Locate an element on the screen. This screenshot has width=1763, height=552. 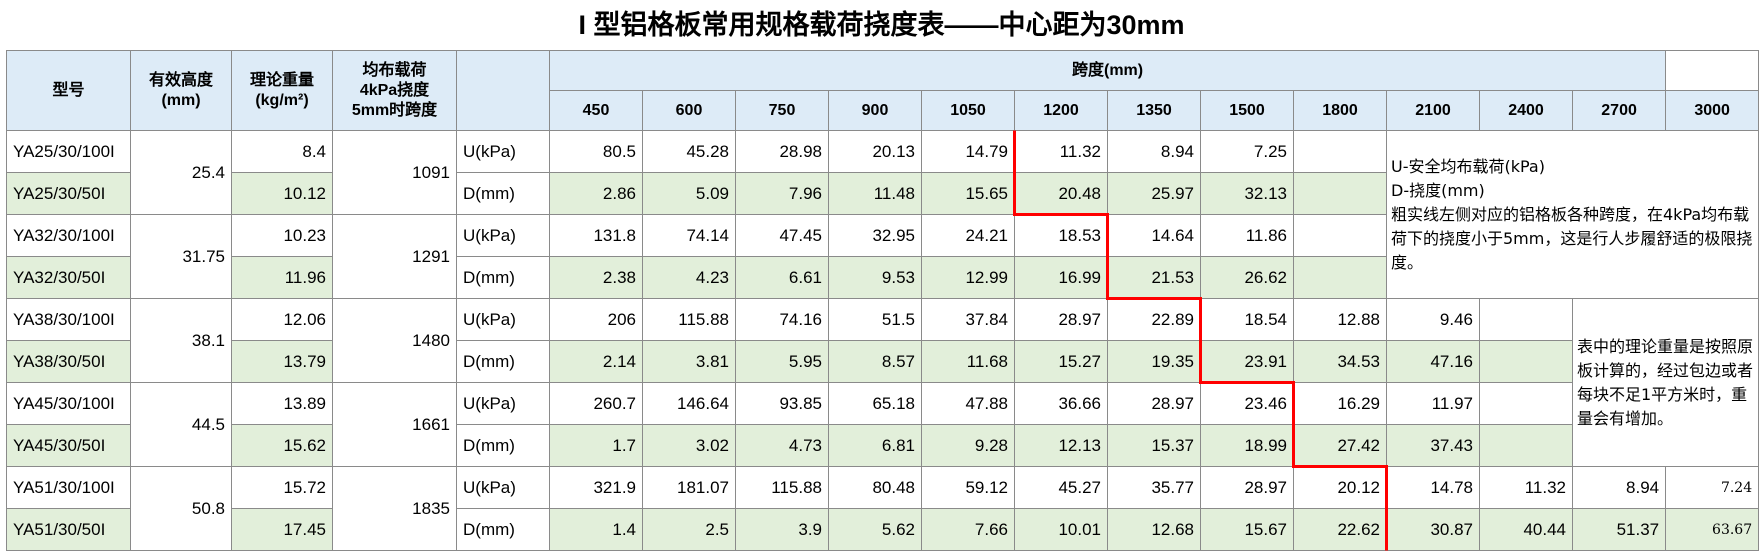
header-cell is located at coordinates (1712, 70).